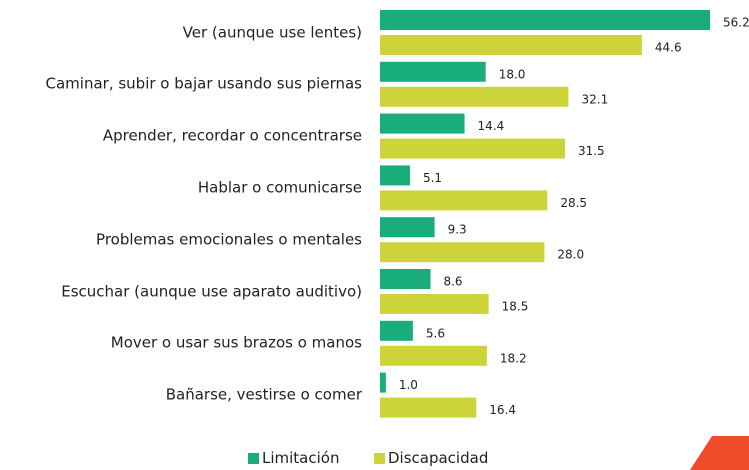  I want to click on legend-item: Discapacidad, so click(431, 458).